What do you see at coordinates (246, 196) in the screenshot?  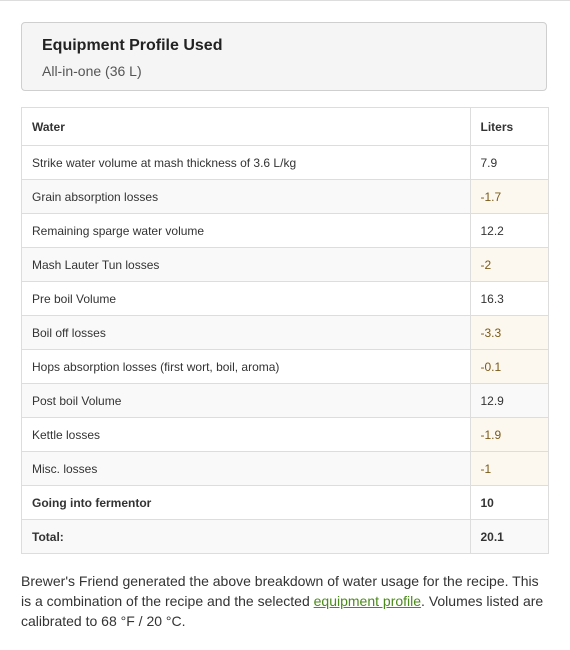 I see `row-label: Grain absorption losses` at bounding box center [246, 196].